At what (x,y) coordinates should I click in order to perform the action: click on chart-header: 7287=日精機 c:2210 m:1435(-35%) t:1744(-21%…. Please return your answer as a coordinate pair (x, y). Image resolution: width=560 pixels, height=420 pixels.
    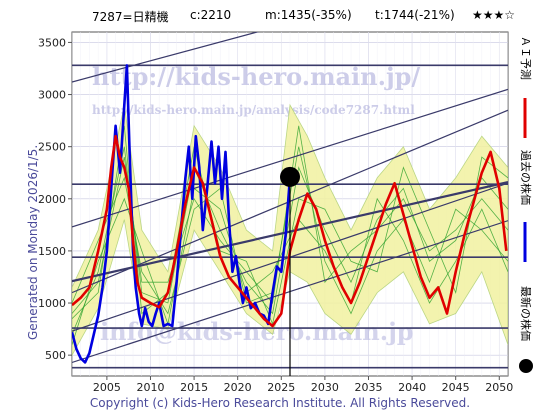
    Looking at the image, I should click on (280, 18).